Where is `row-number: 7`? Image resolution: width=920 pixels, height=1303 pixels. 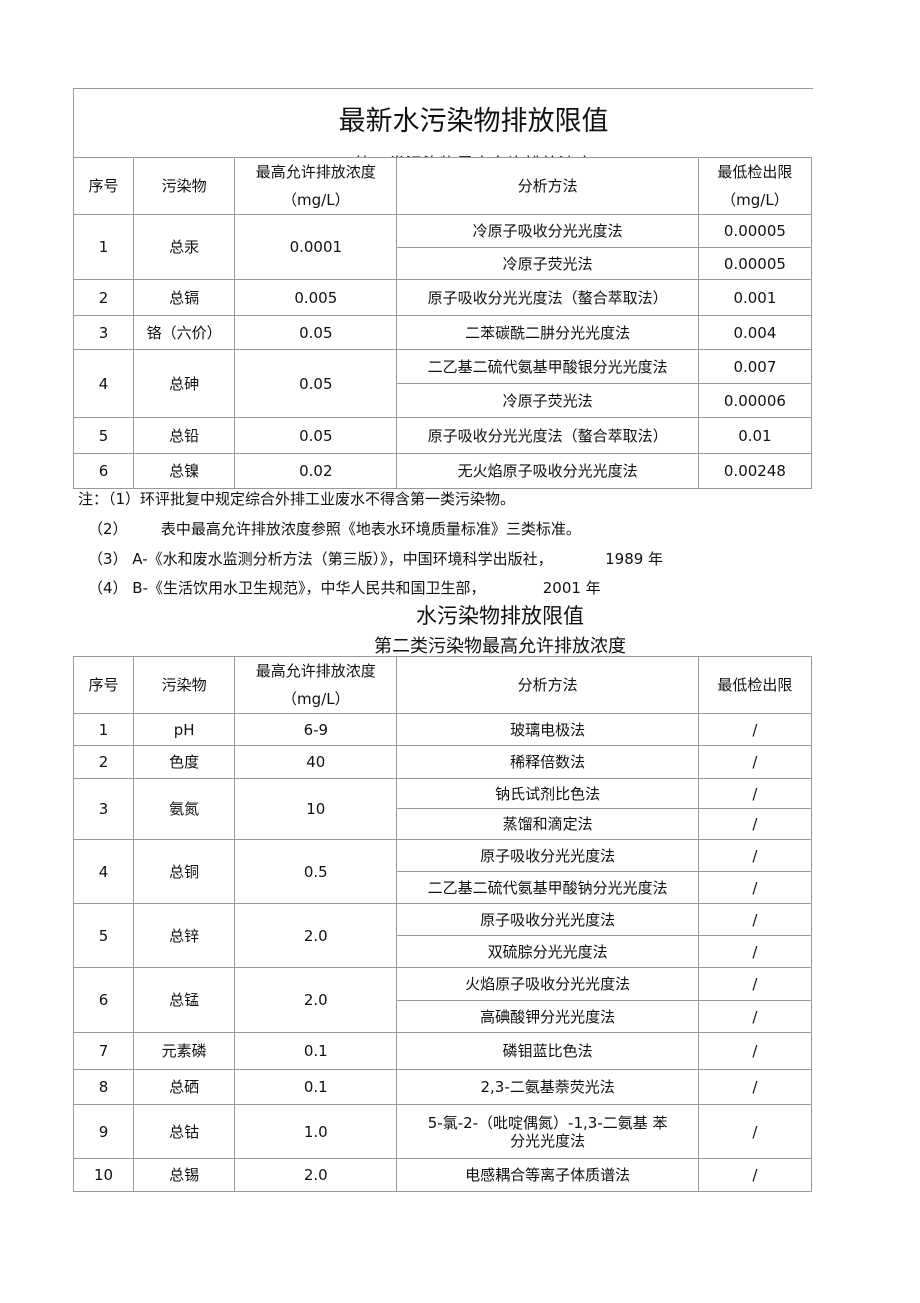
row-number: 7 is located at coordinates (103, 1051).